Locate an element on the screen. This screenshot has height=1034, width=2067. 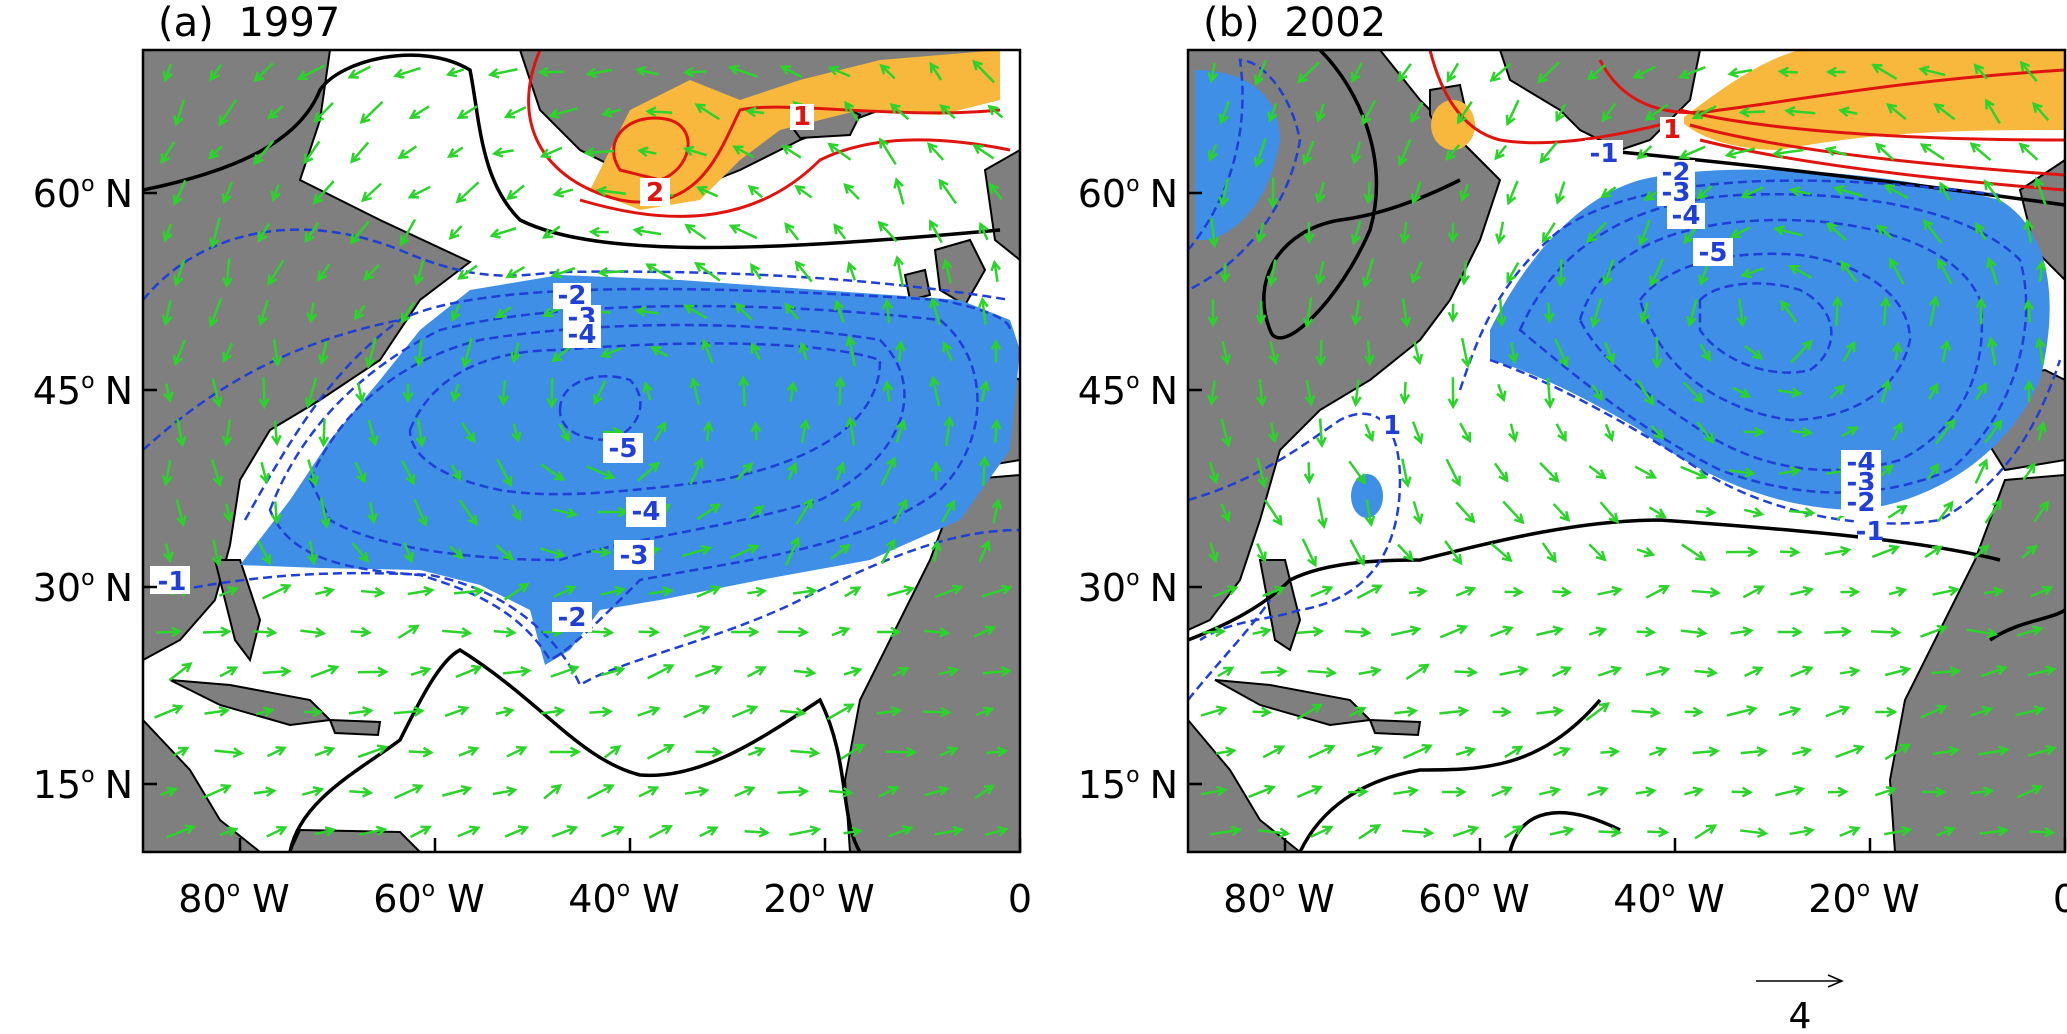
positive-contours is located at coordinates (1746, 121).